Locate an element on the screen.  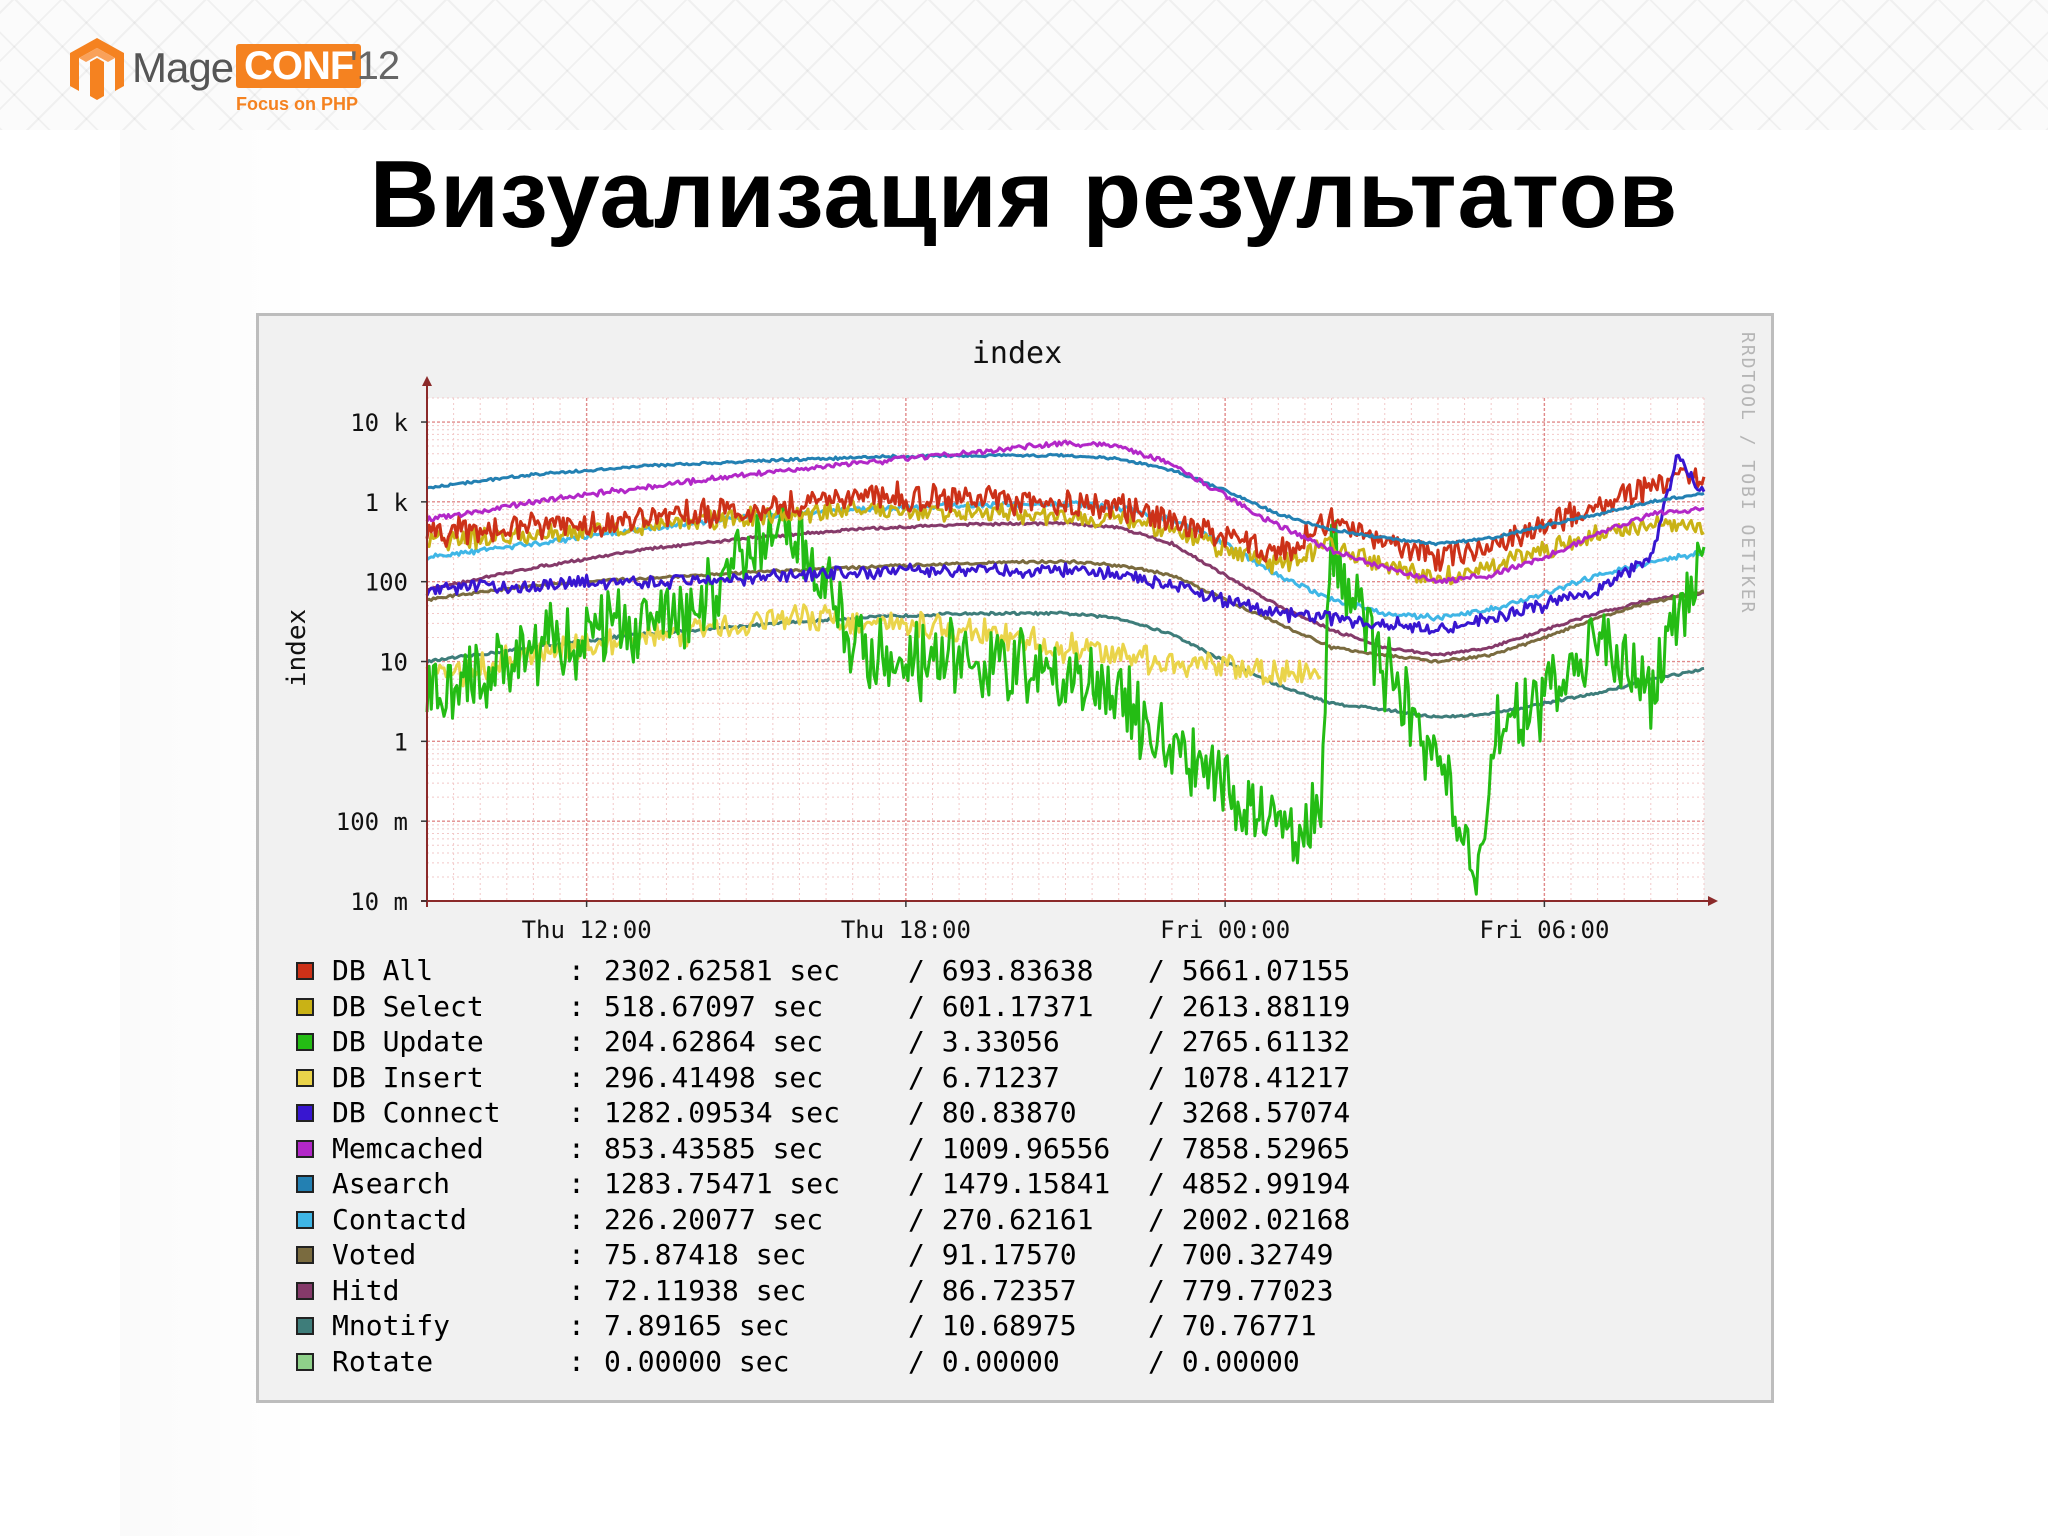
mageconf-logo: Mage CONF '12 Focus on PHP is located at coordinates (248, 79).